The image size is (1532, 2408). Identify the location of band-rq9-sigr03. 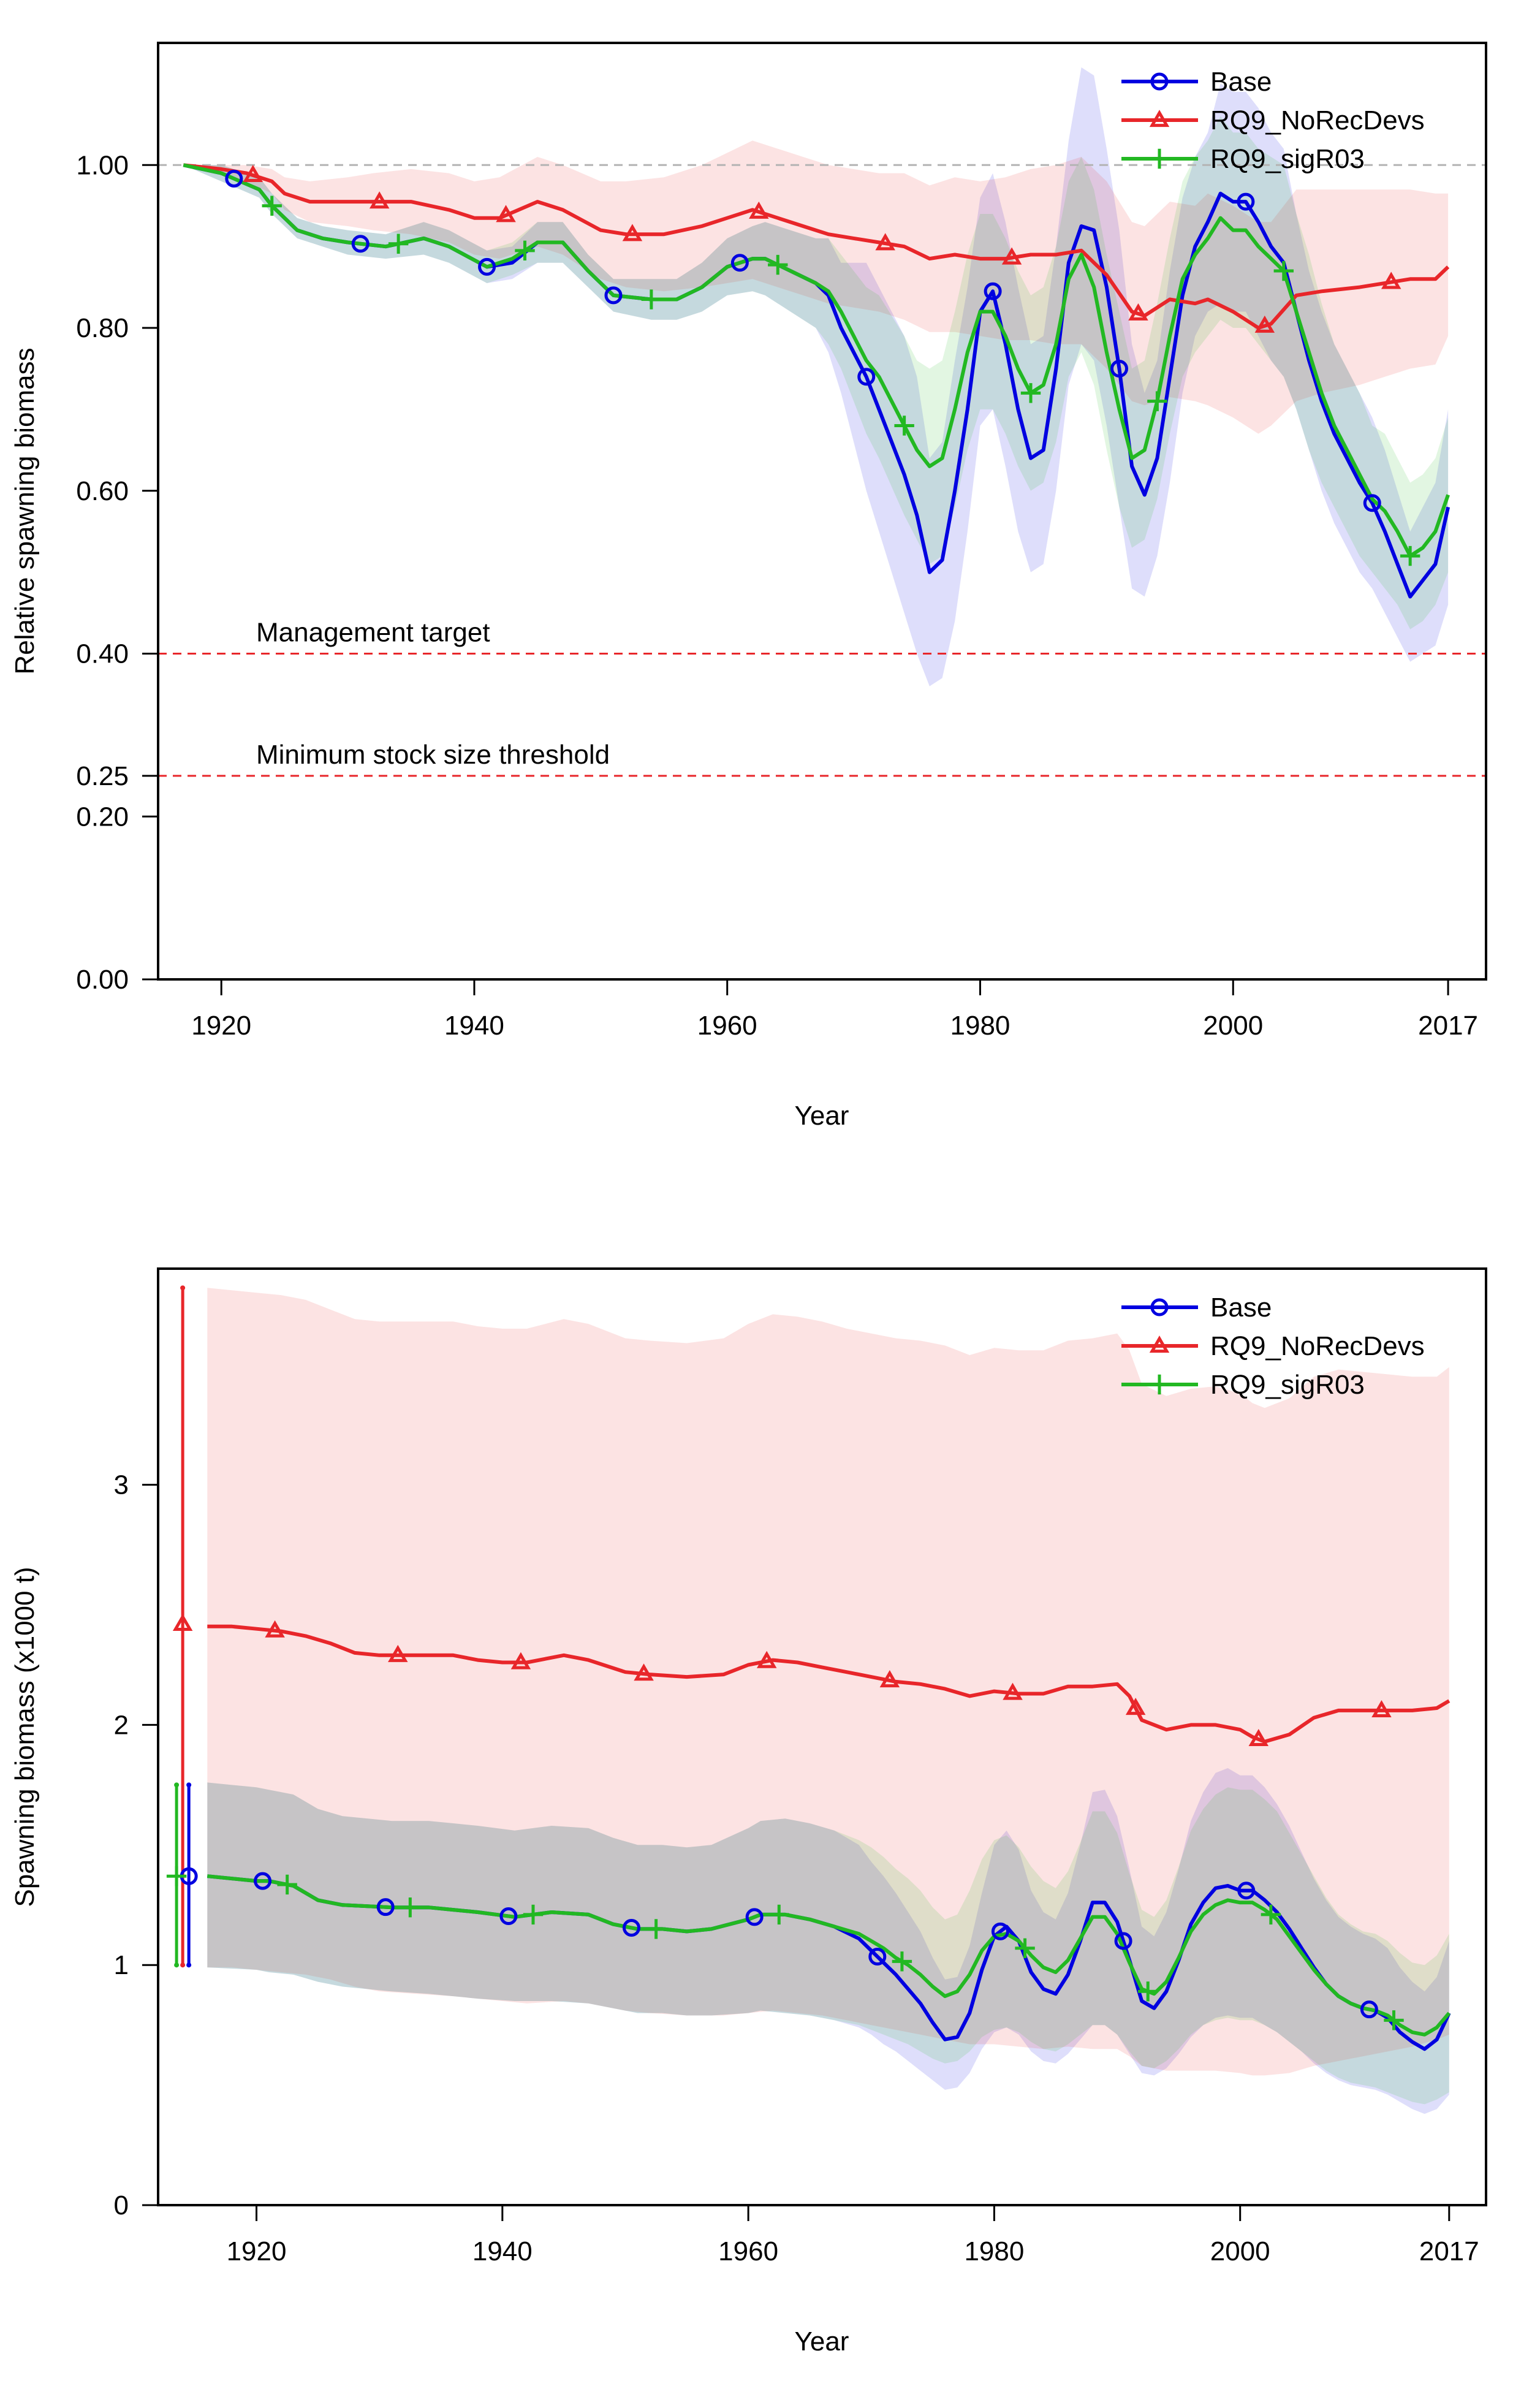
(828, 1944).